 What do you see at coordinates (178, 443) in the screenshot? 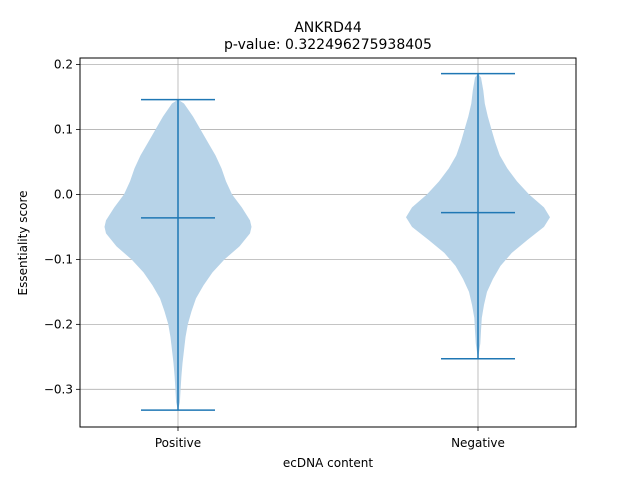
I see `x-tick-label: Positive` at bounding box center [178, 443].